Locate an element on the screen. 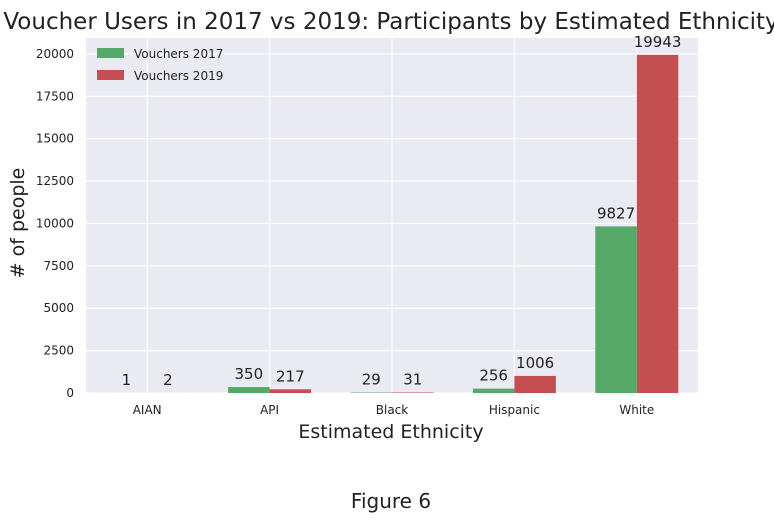 This screenshot has height=522, width=774. legend-label: Vouchers 2017 is located at coordinates (178, 54).